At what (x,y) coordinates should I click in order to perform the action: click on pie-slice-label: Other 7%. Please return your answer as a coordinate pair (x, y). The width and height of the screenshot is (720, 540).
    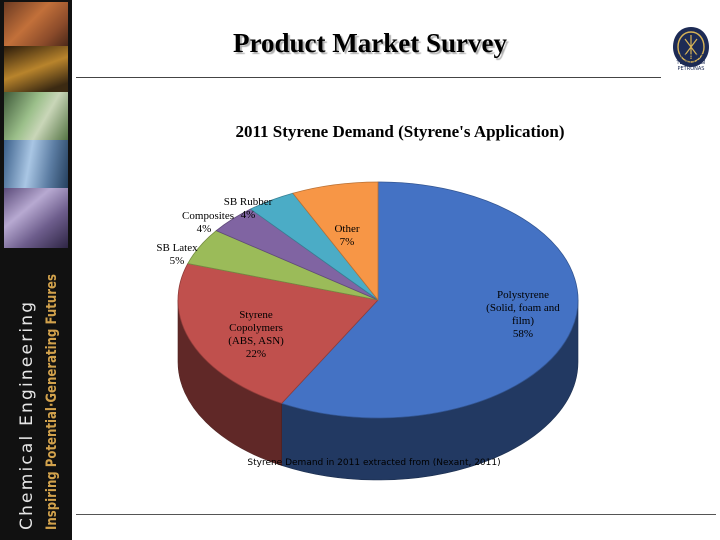
    Looking at the image, I should click on (346, 235).